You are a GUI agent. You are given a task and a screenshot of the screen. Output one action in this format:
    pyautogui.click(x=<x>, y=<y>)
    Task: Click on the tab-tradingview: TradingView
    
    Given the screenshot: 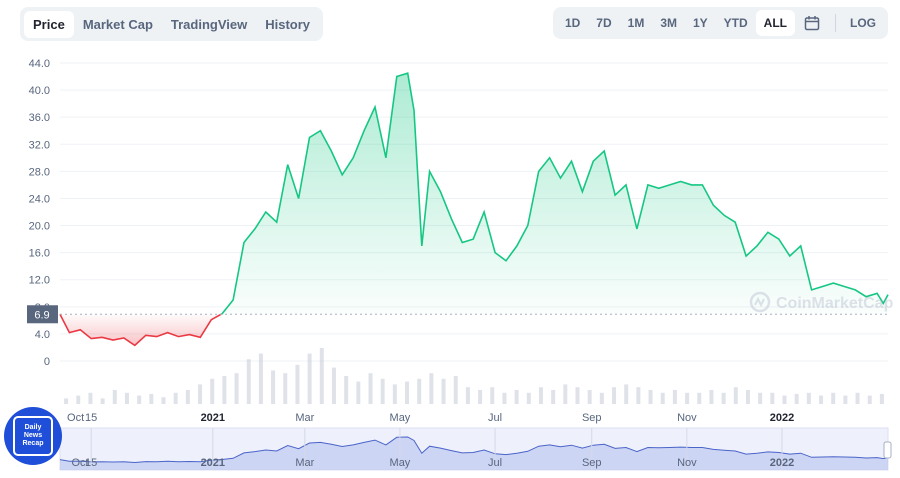 What is the action you would take?
    pyautogui.click(x=209, y=24)
    